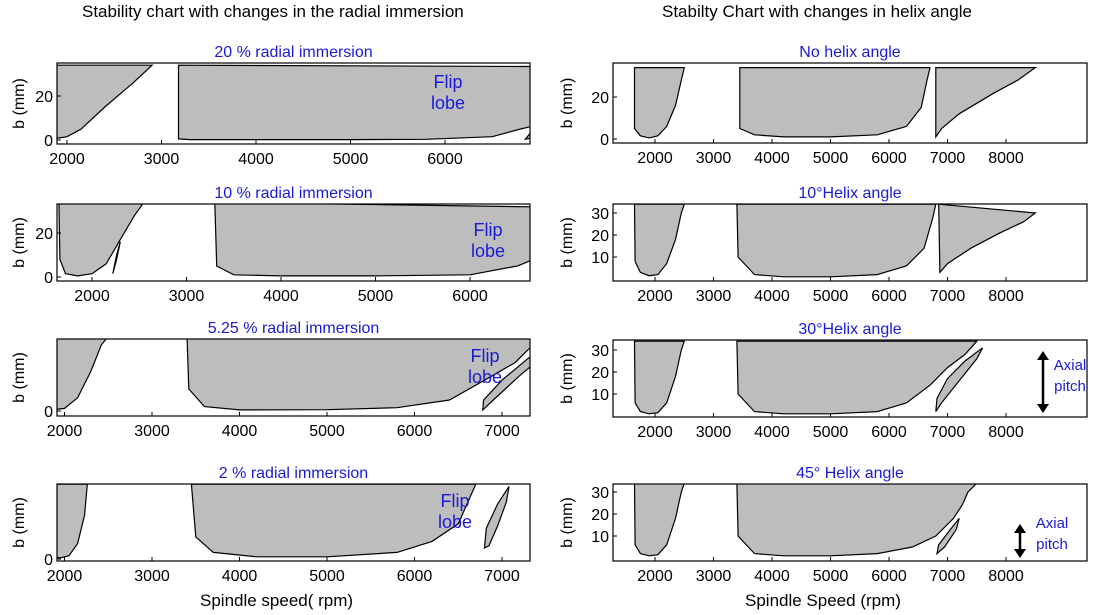 The height and width of the screenshot is (615, 1097). What do you see at coordinates (293, 473) in the screenshot?
I see `panel-title: 2 % radial immersion` at bounding box center [293, 473].